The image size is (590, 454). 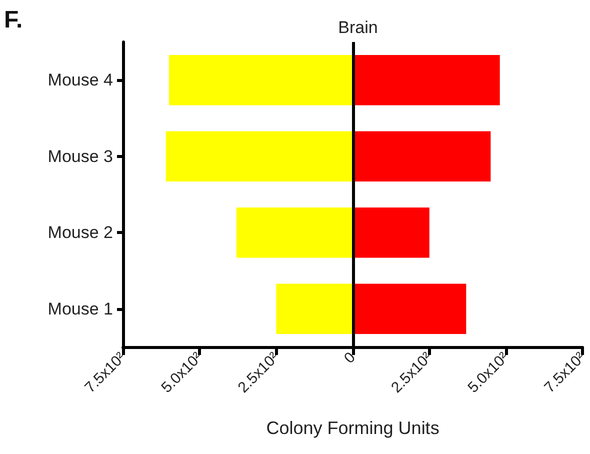 What do you see at coordinates (80, 308) in the screenshot?
I see `y-tick-label: Mouse 1` at bounding box center [80, 308].